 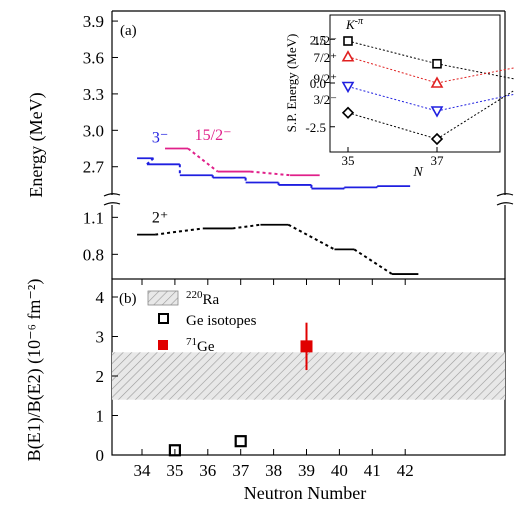 What do you see at coordinates (308, 376) in the screenshot?
I see `ra220-band` at bounding box center [308, 376].